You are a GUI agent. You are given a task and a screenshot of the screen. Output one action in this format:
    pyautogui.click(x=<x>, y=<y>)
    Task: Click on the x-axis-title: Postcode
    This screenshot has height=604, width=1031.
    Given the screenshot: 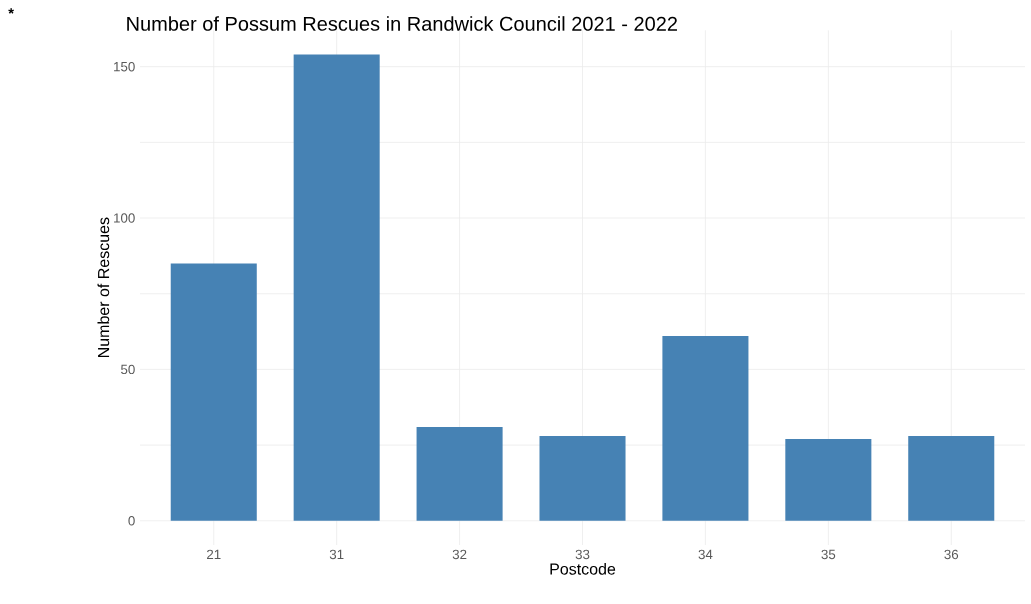 What is the action you would take?
    pyautogui.click(x=583, y=568)
    